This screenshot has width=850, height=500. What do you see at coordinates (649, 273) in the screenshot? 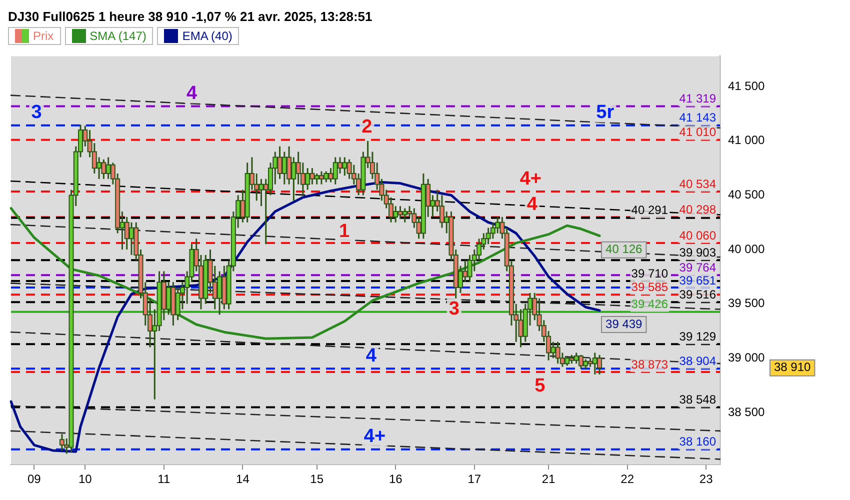
I see `ref-line-label: 39 710` at bounding box center [649, 273].